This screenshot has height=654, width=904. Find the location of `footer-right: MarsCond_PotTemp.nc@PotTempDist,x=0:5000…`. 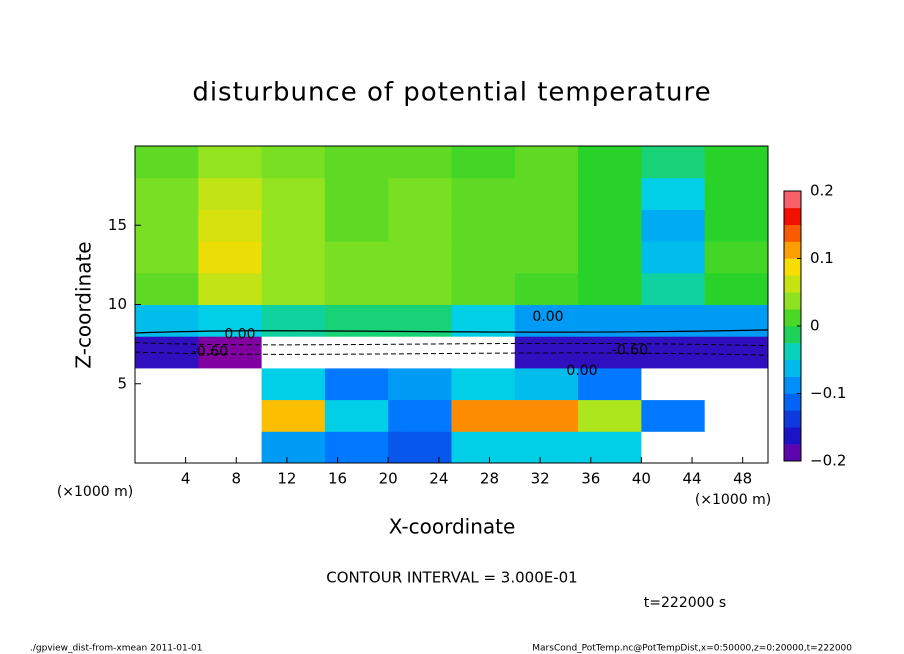

footer-right: MarsCond_PotTemp.nc@PotTempDist,x=0:5000… is located at coordinates (692, 649).